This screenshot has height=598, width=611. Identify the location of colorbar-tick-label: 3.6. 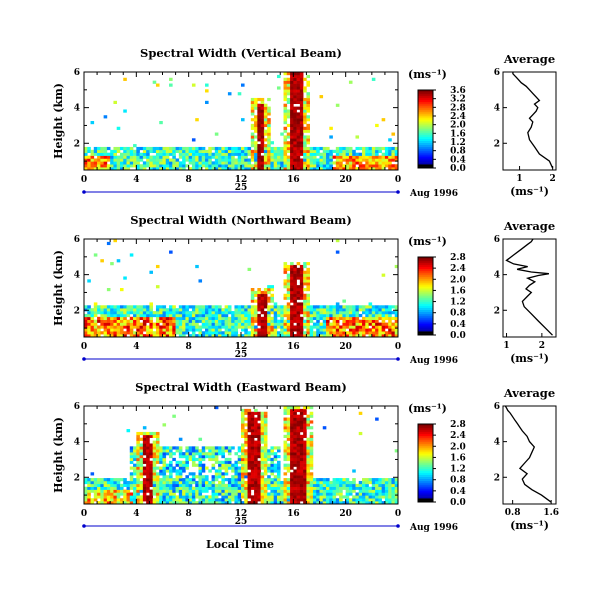
(458, 91).